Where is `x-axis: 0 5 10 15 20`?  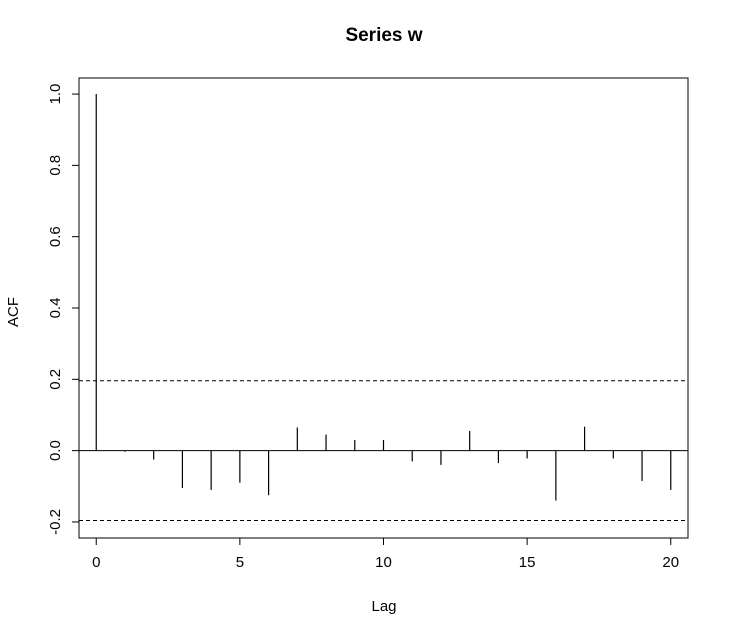
x-axis: 0 5 10 15 20 is located at coordinates (385, 554).